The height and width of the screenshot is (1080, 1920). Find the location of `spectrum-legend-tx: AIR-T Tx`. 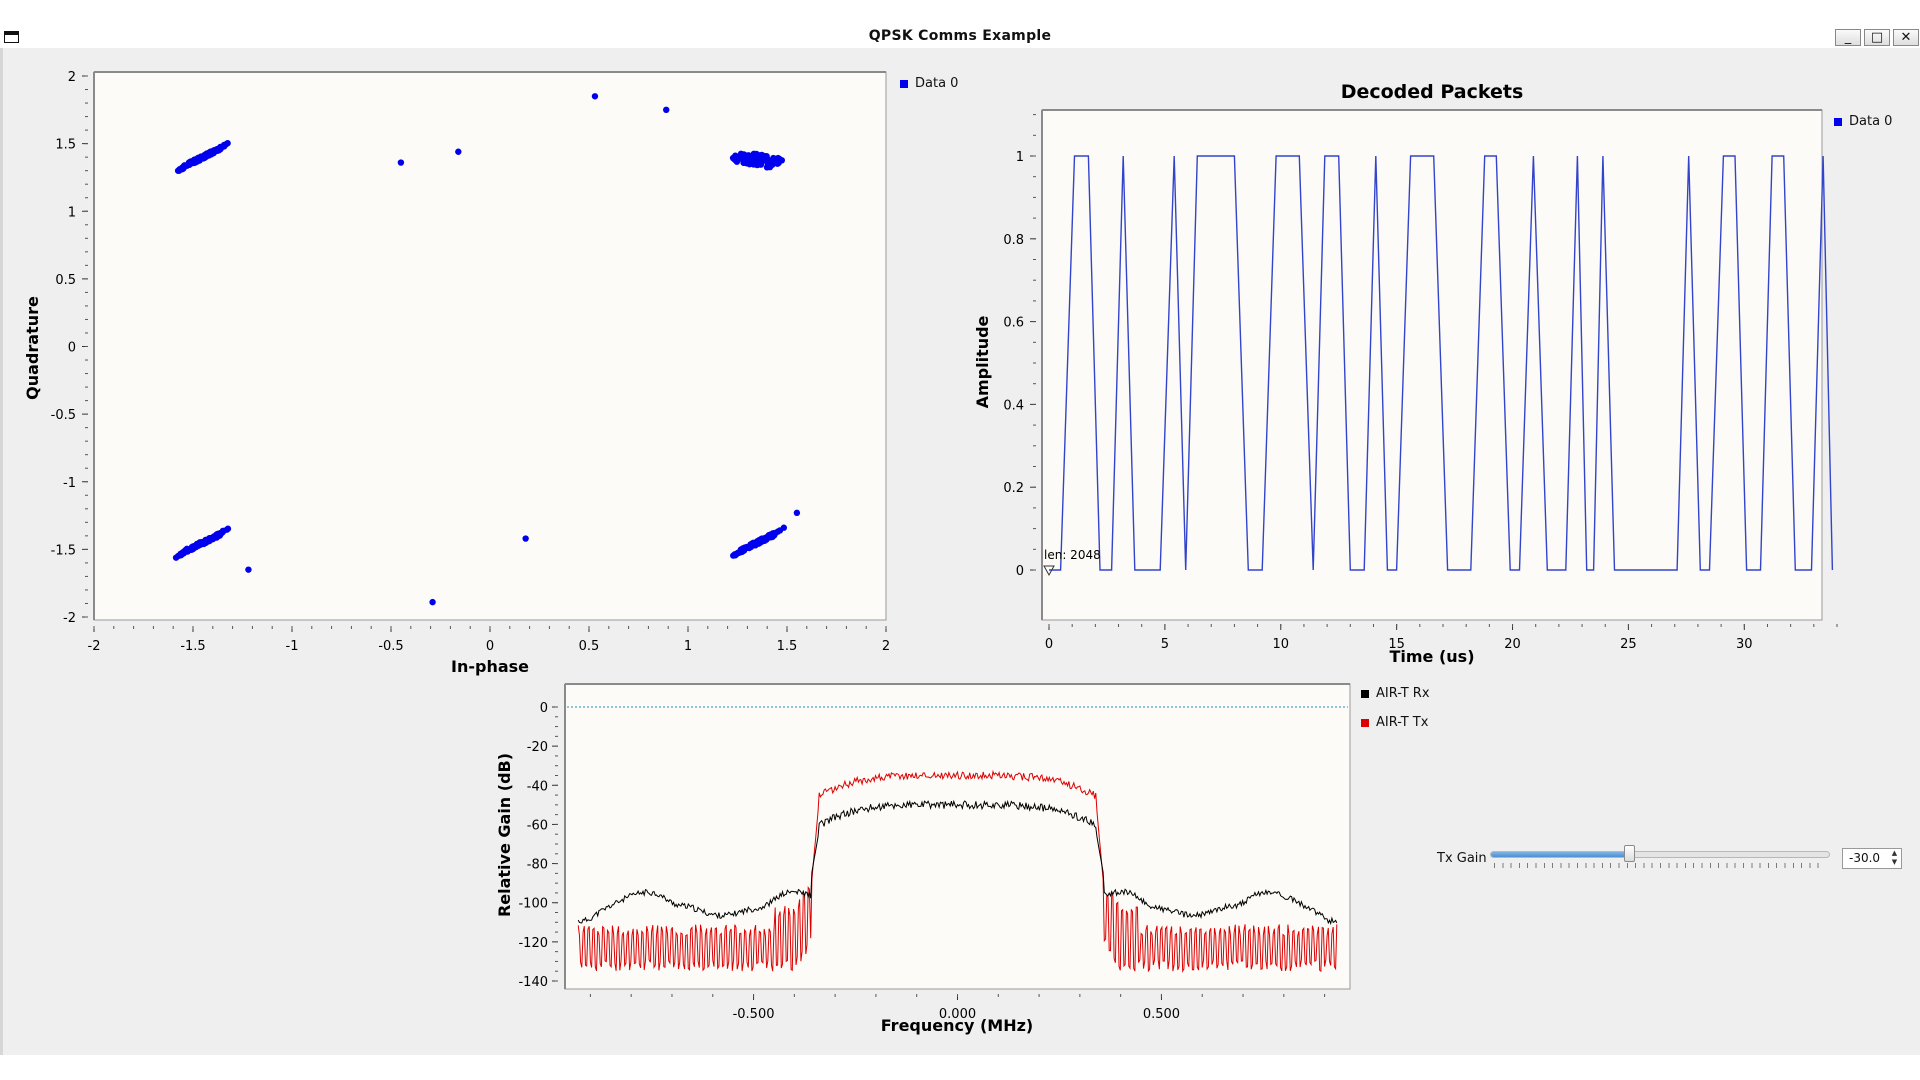

spectrum-legend-tx: AIR-T Tx is located at coordinates (1394, 722).